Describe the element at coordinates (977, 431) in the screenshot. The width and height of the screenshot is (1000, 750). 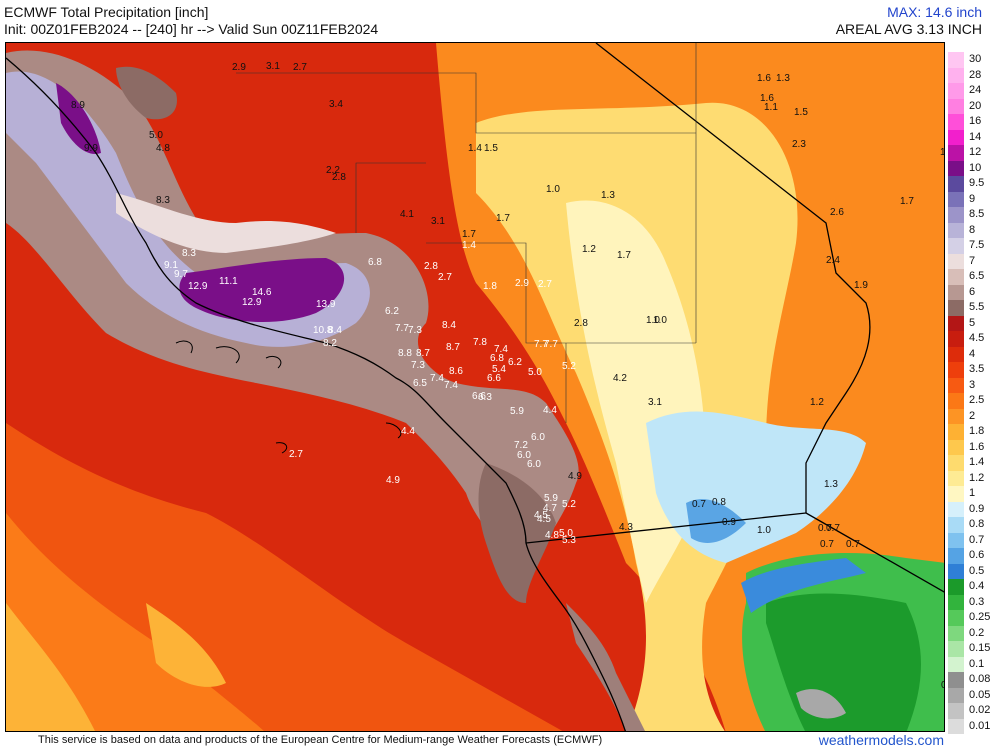
I see `legend-label: 1.8` at that location.